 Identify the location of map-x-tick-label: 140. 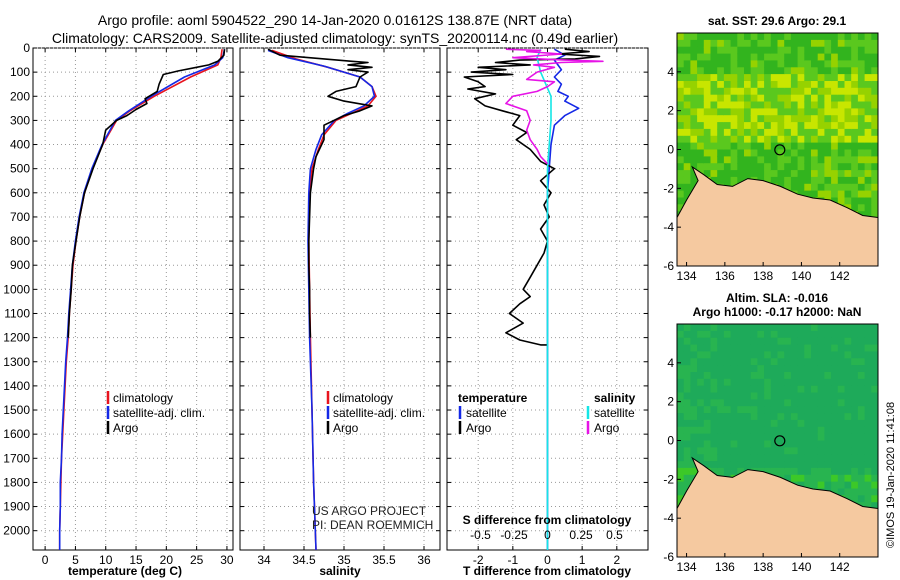
(801, 276).